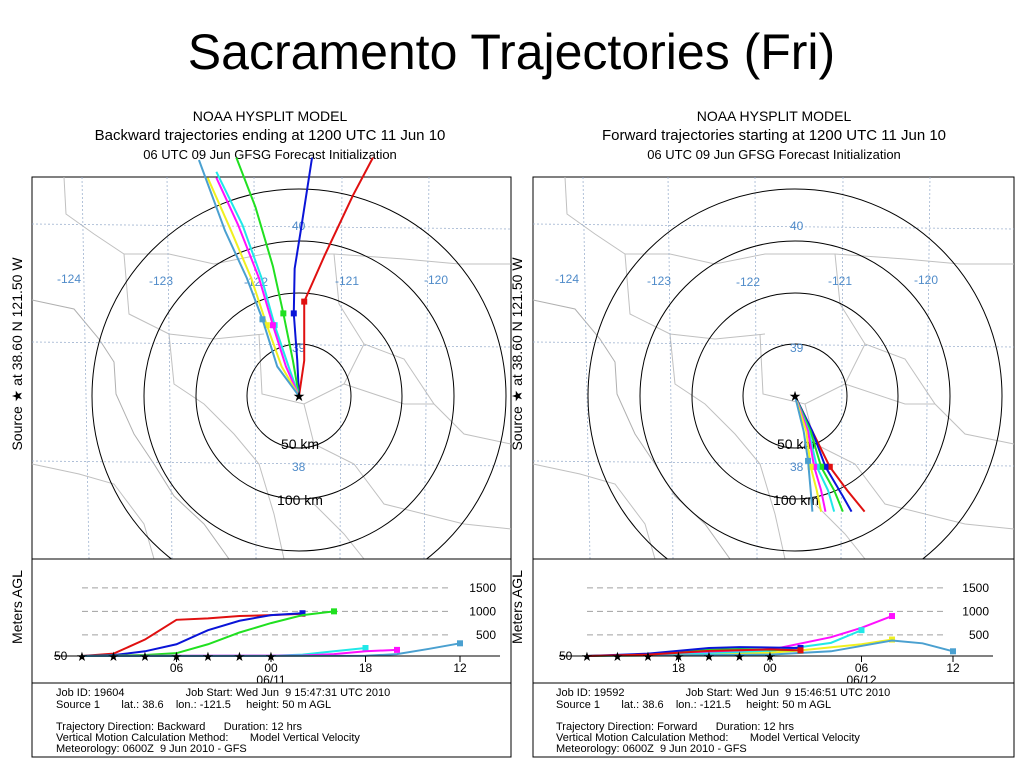 The image size is (1023, 767). I want to click on profile-gridlines, so click(266, 611).